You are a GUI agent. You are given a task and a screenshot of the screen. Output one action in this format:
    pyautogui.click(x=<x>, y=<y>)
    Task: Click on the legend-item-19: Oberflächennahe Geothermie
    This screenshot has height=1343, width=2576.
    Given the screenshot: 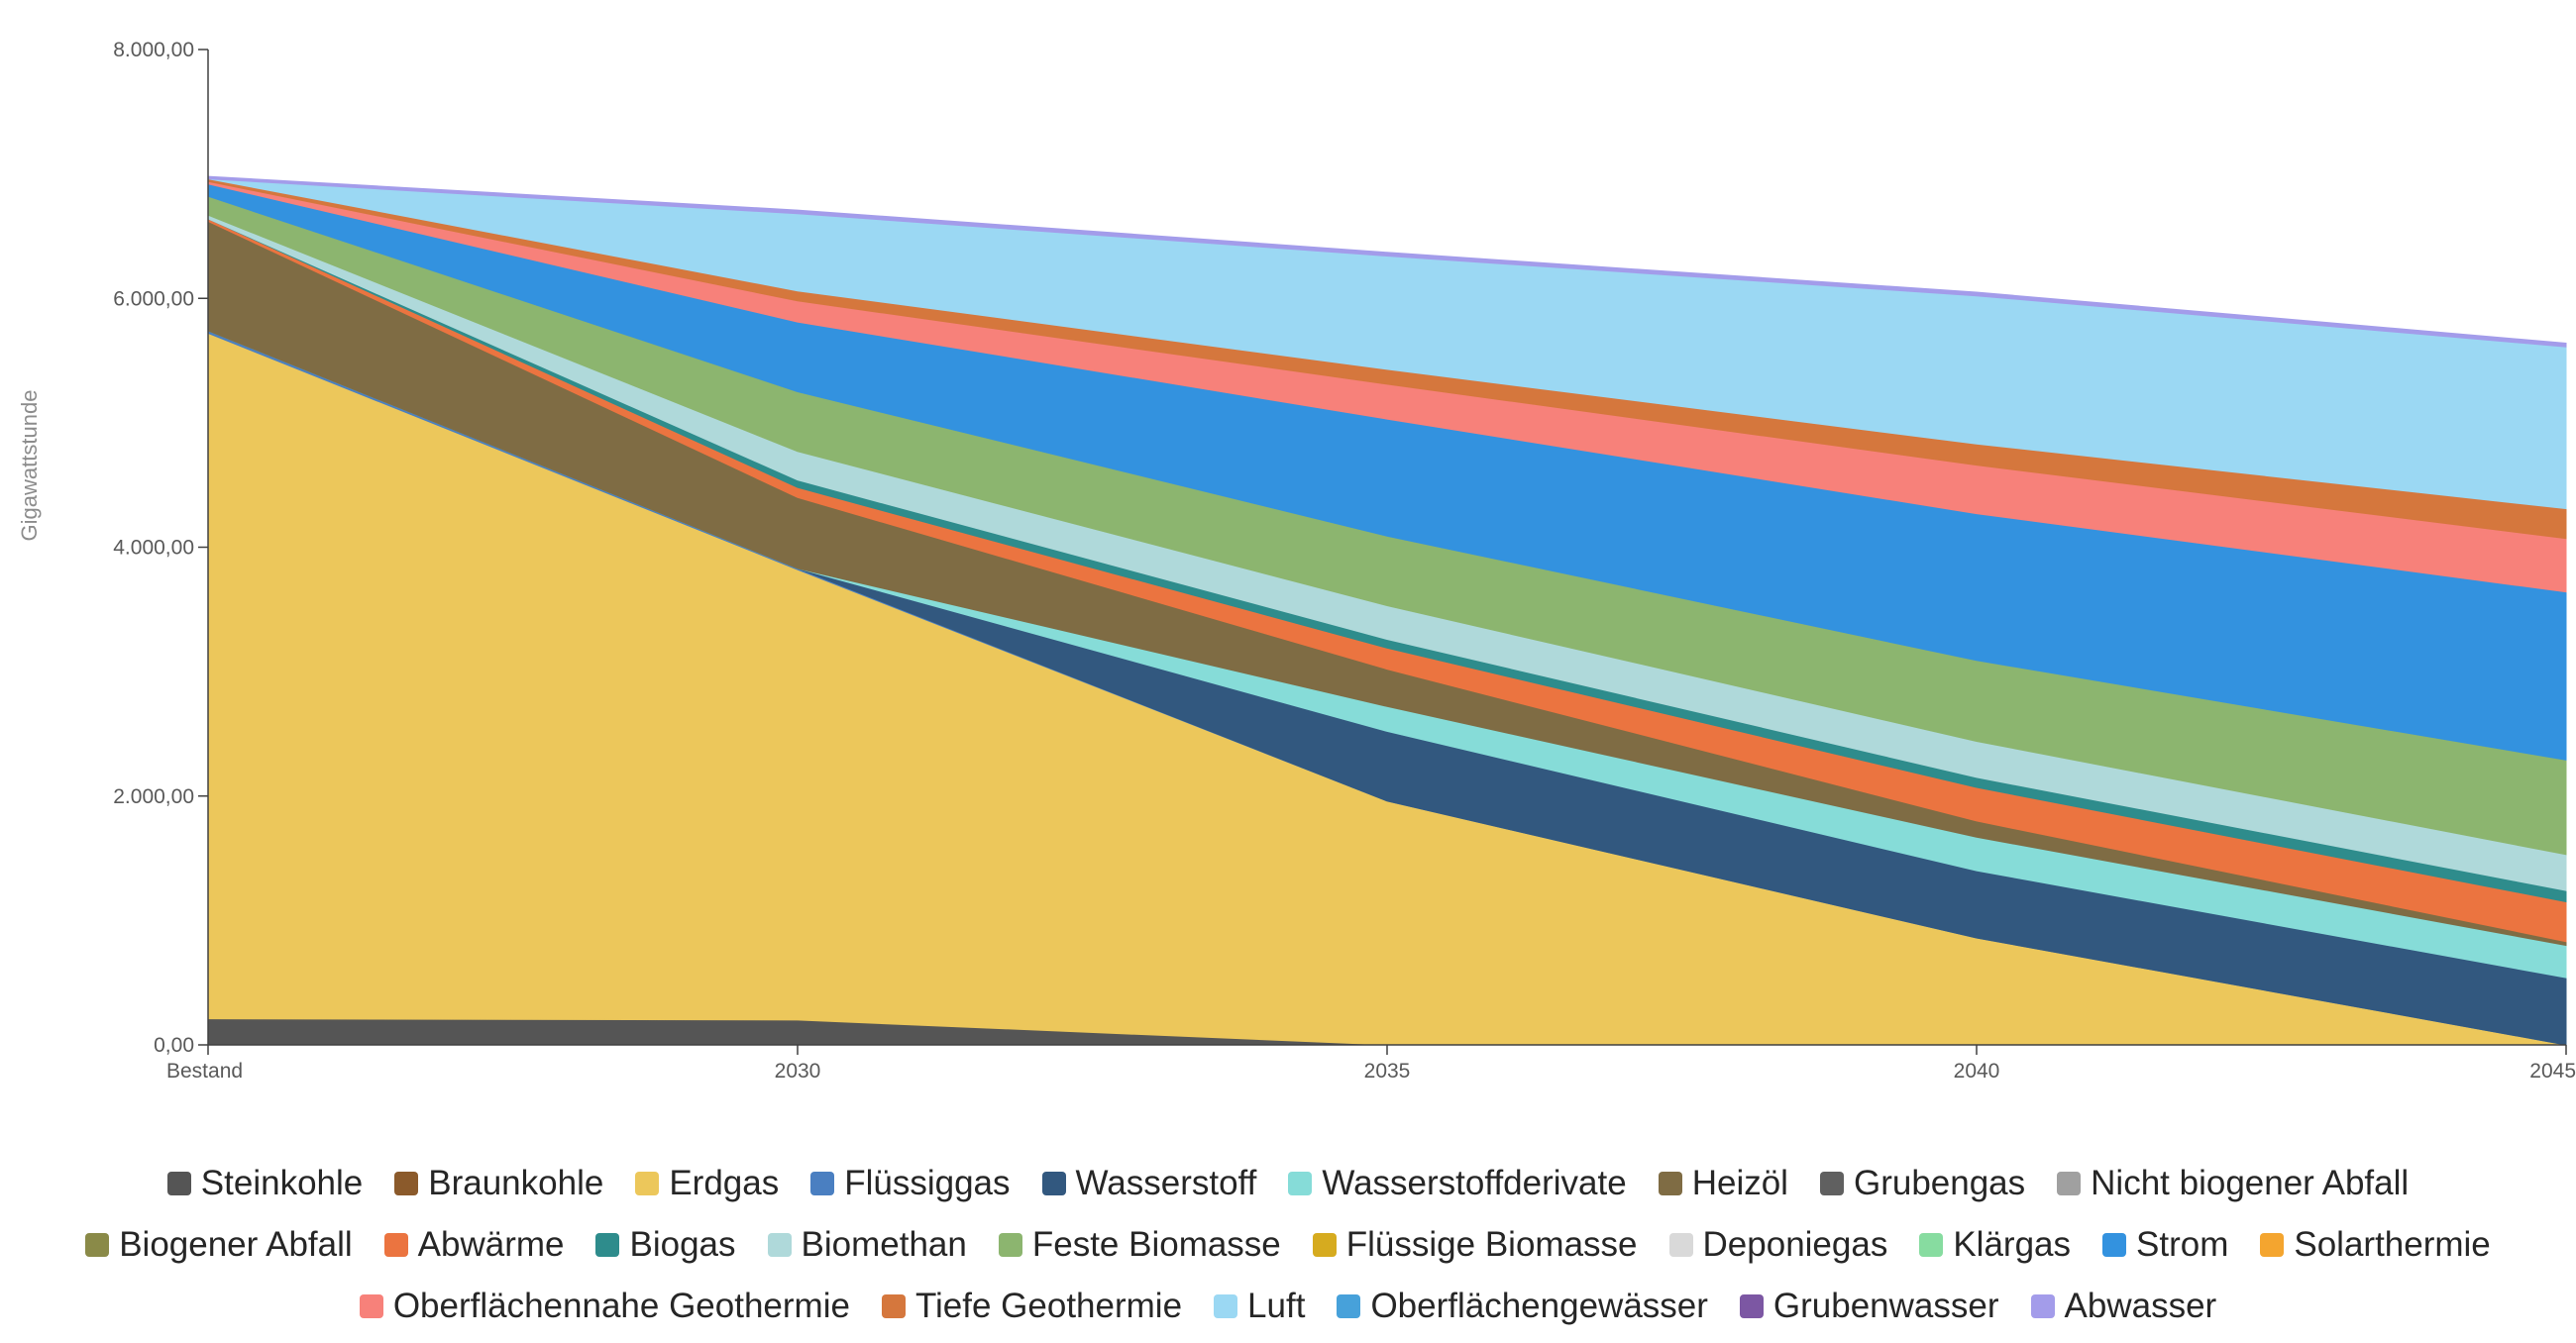 What is the action you would take?
    pyautogui.click(x=605, y=1306)
    